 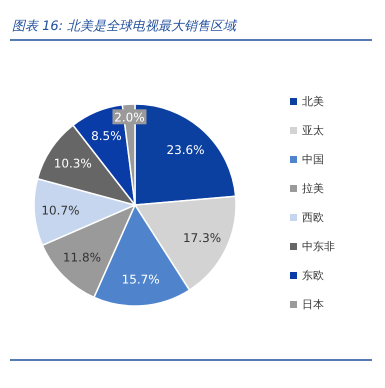 I want to click on legend-label: 日本, so click(x=313, y=304).